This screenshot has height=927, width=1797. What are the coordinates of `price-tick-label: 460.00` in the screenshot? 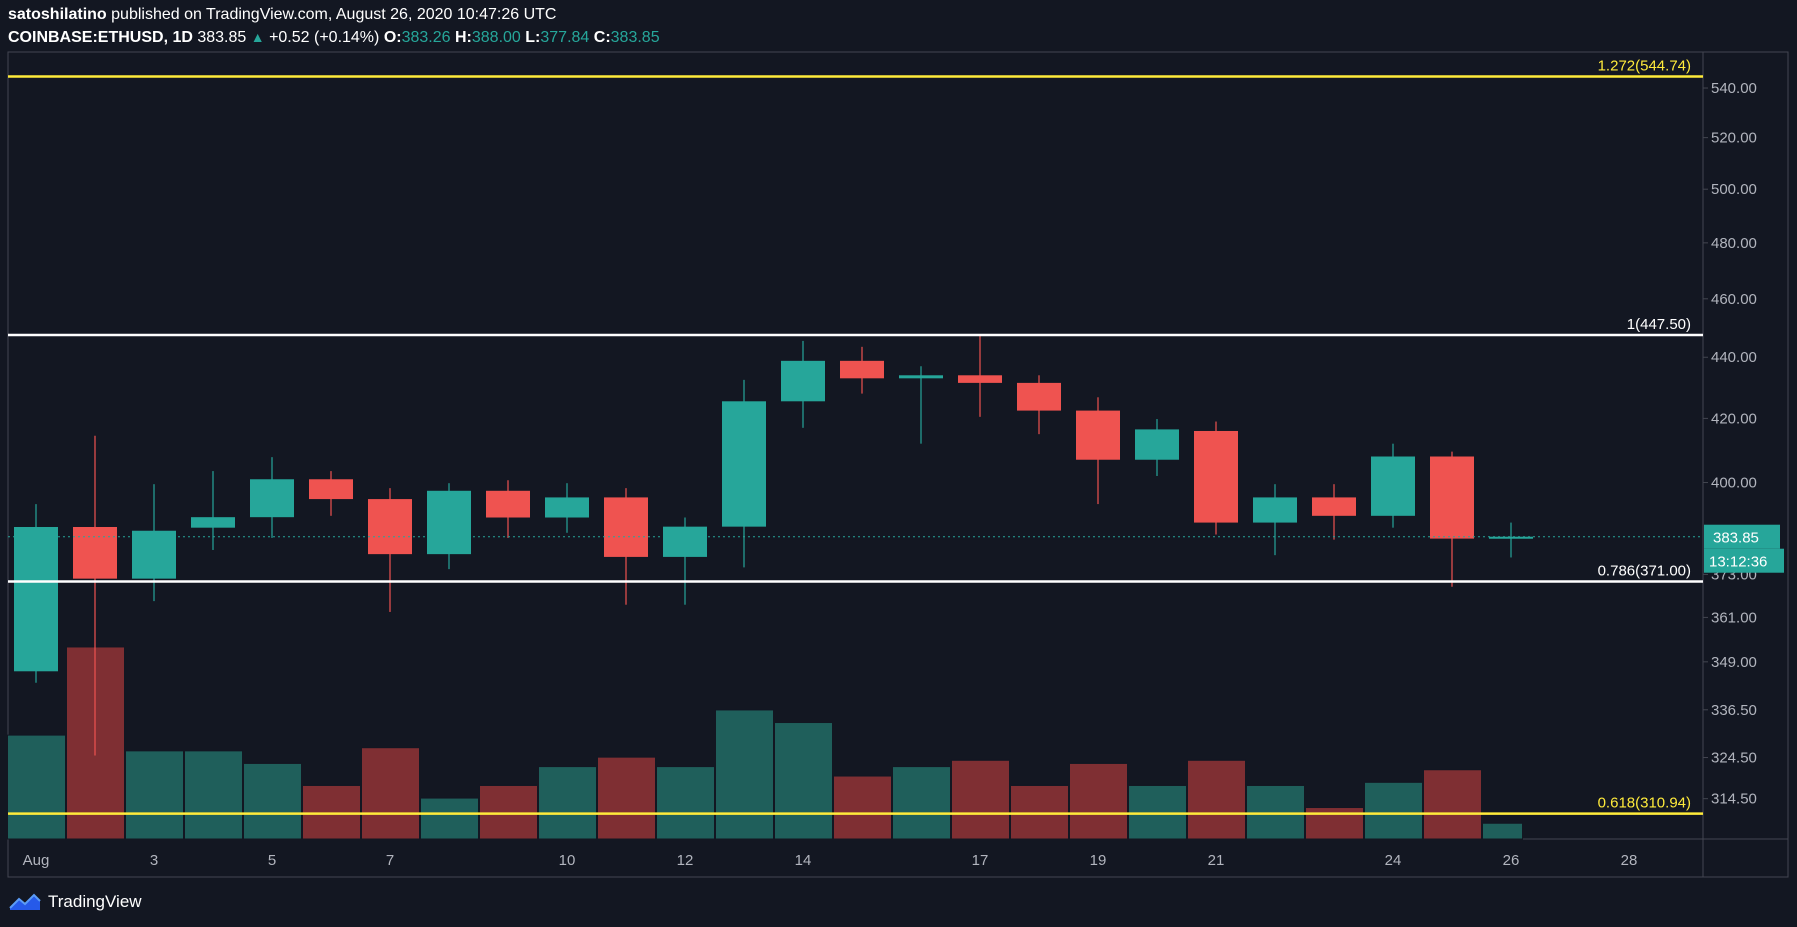 It's located at (1734, 299).